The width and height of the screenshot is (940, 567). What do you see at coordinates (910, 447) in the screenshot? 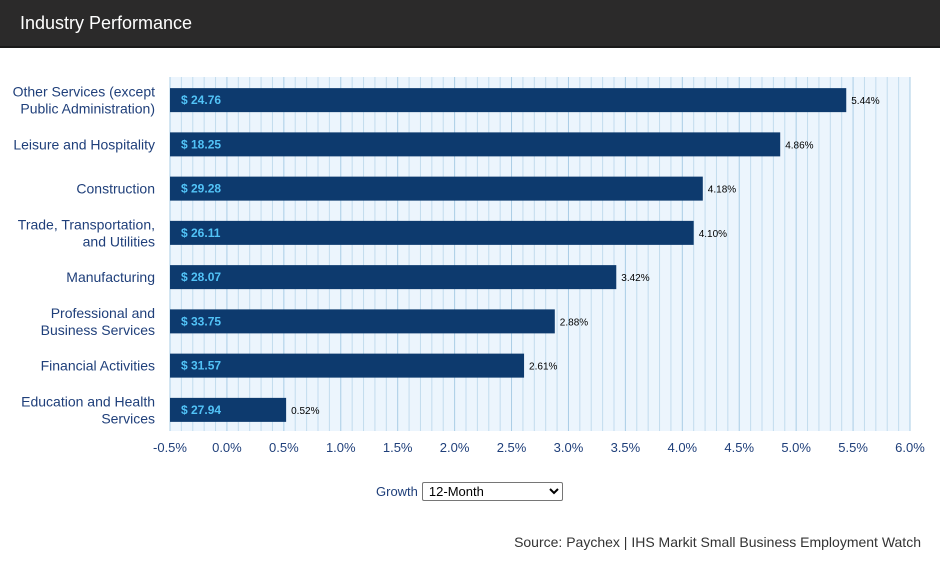
I see `x-tick-label: 6.0%` at bounding box center [910, 447].